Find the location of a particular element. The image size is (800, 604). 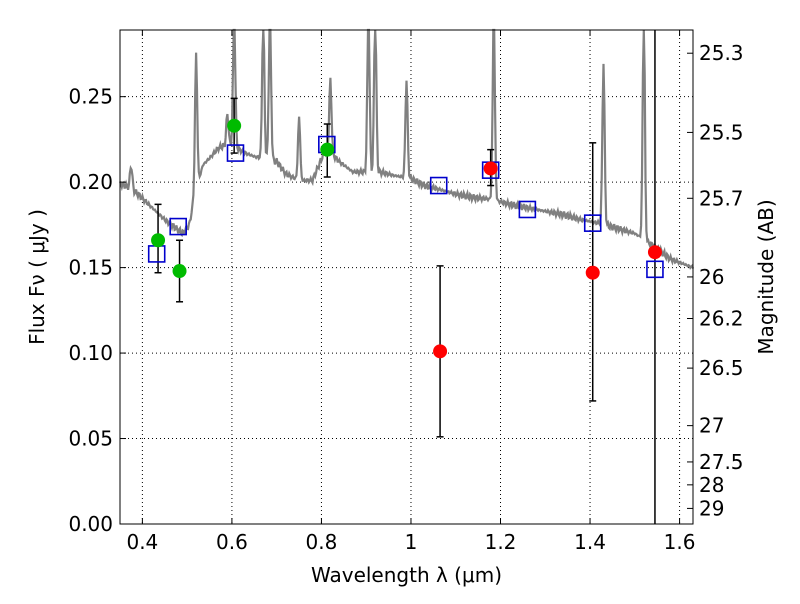

y-tick-label: 0.15 is located at coordinates (90, 268).